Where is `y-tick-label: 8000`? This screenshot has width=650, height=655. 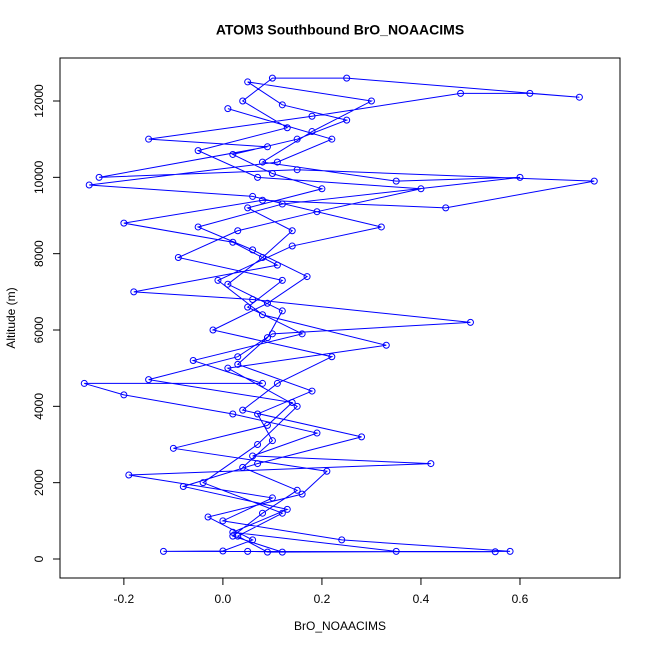 y-tick-label: 8000 is located at coordinates (39, 253).